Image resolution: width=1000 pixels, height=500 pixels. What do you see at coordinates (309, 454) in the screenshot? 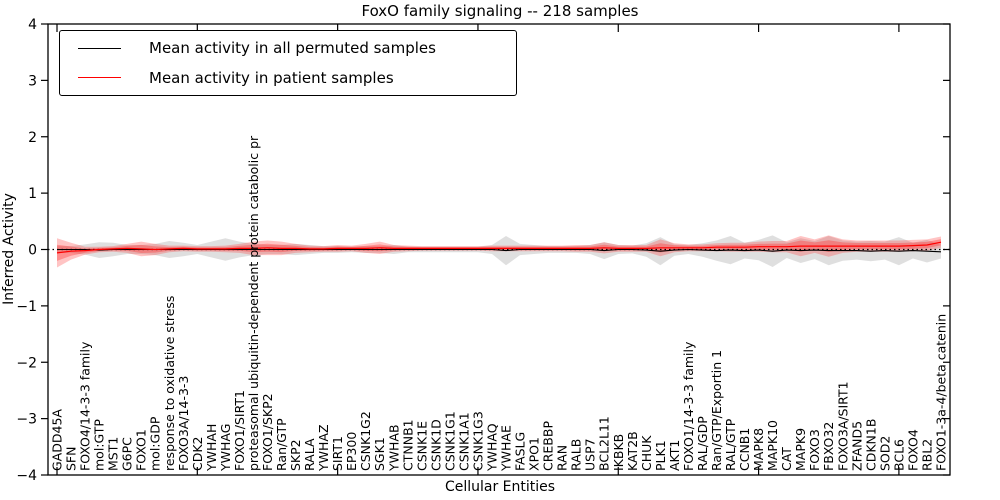
I see `x-entity-label: RALA` at bounding box center [309, 454].